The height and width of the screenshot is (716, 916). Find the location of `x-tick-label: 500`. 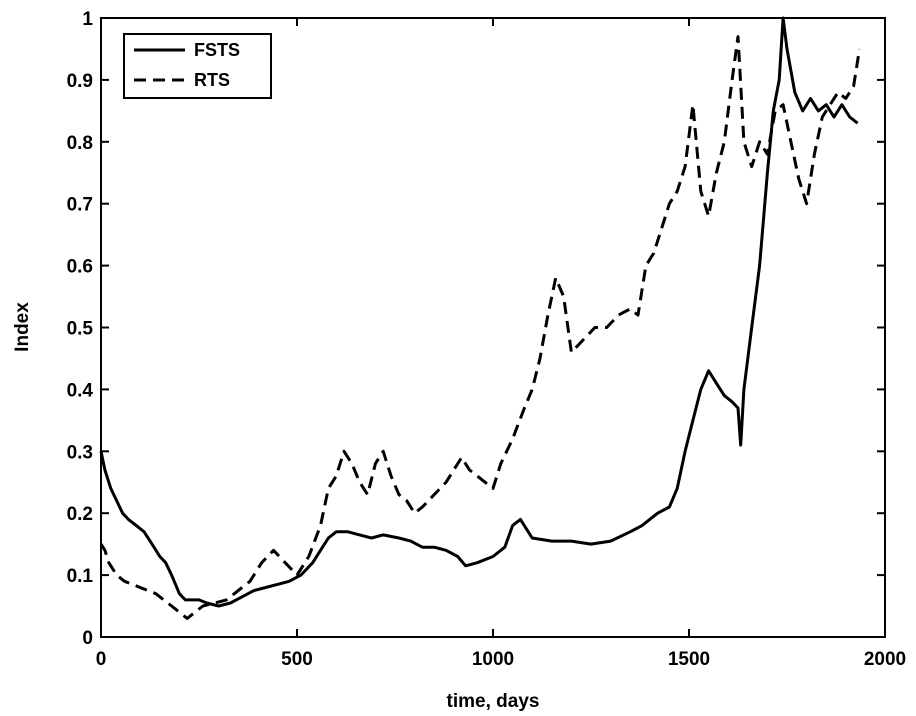

x-tick-label: 500 is located at coordinates (297, 659).